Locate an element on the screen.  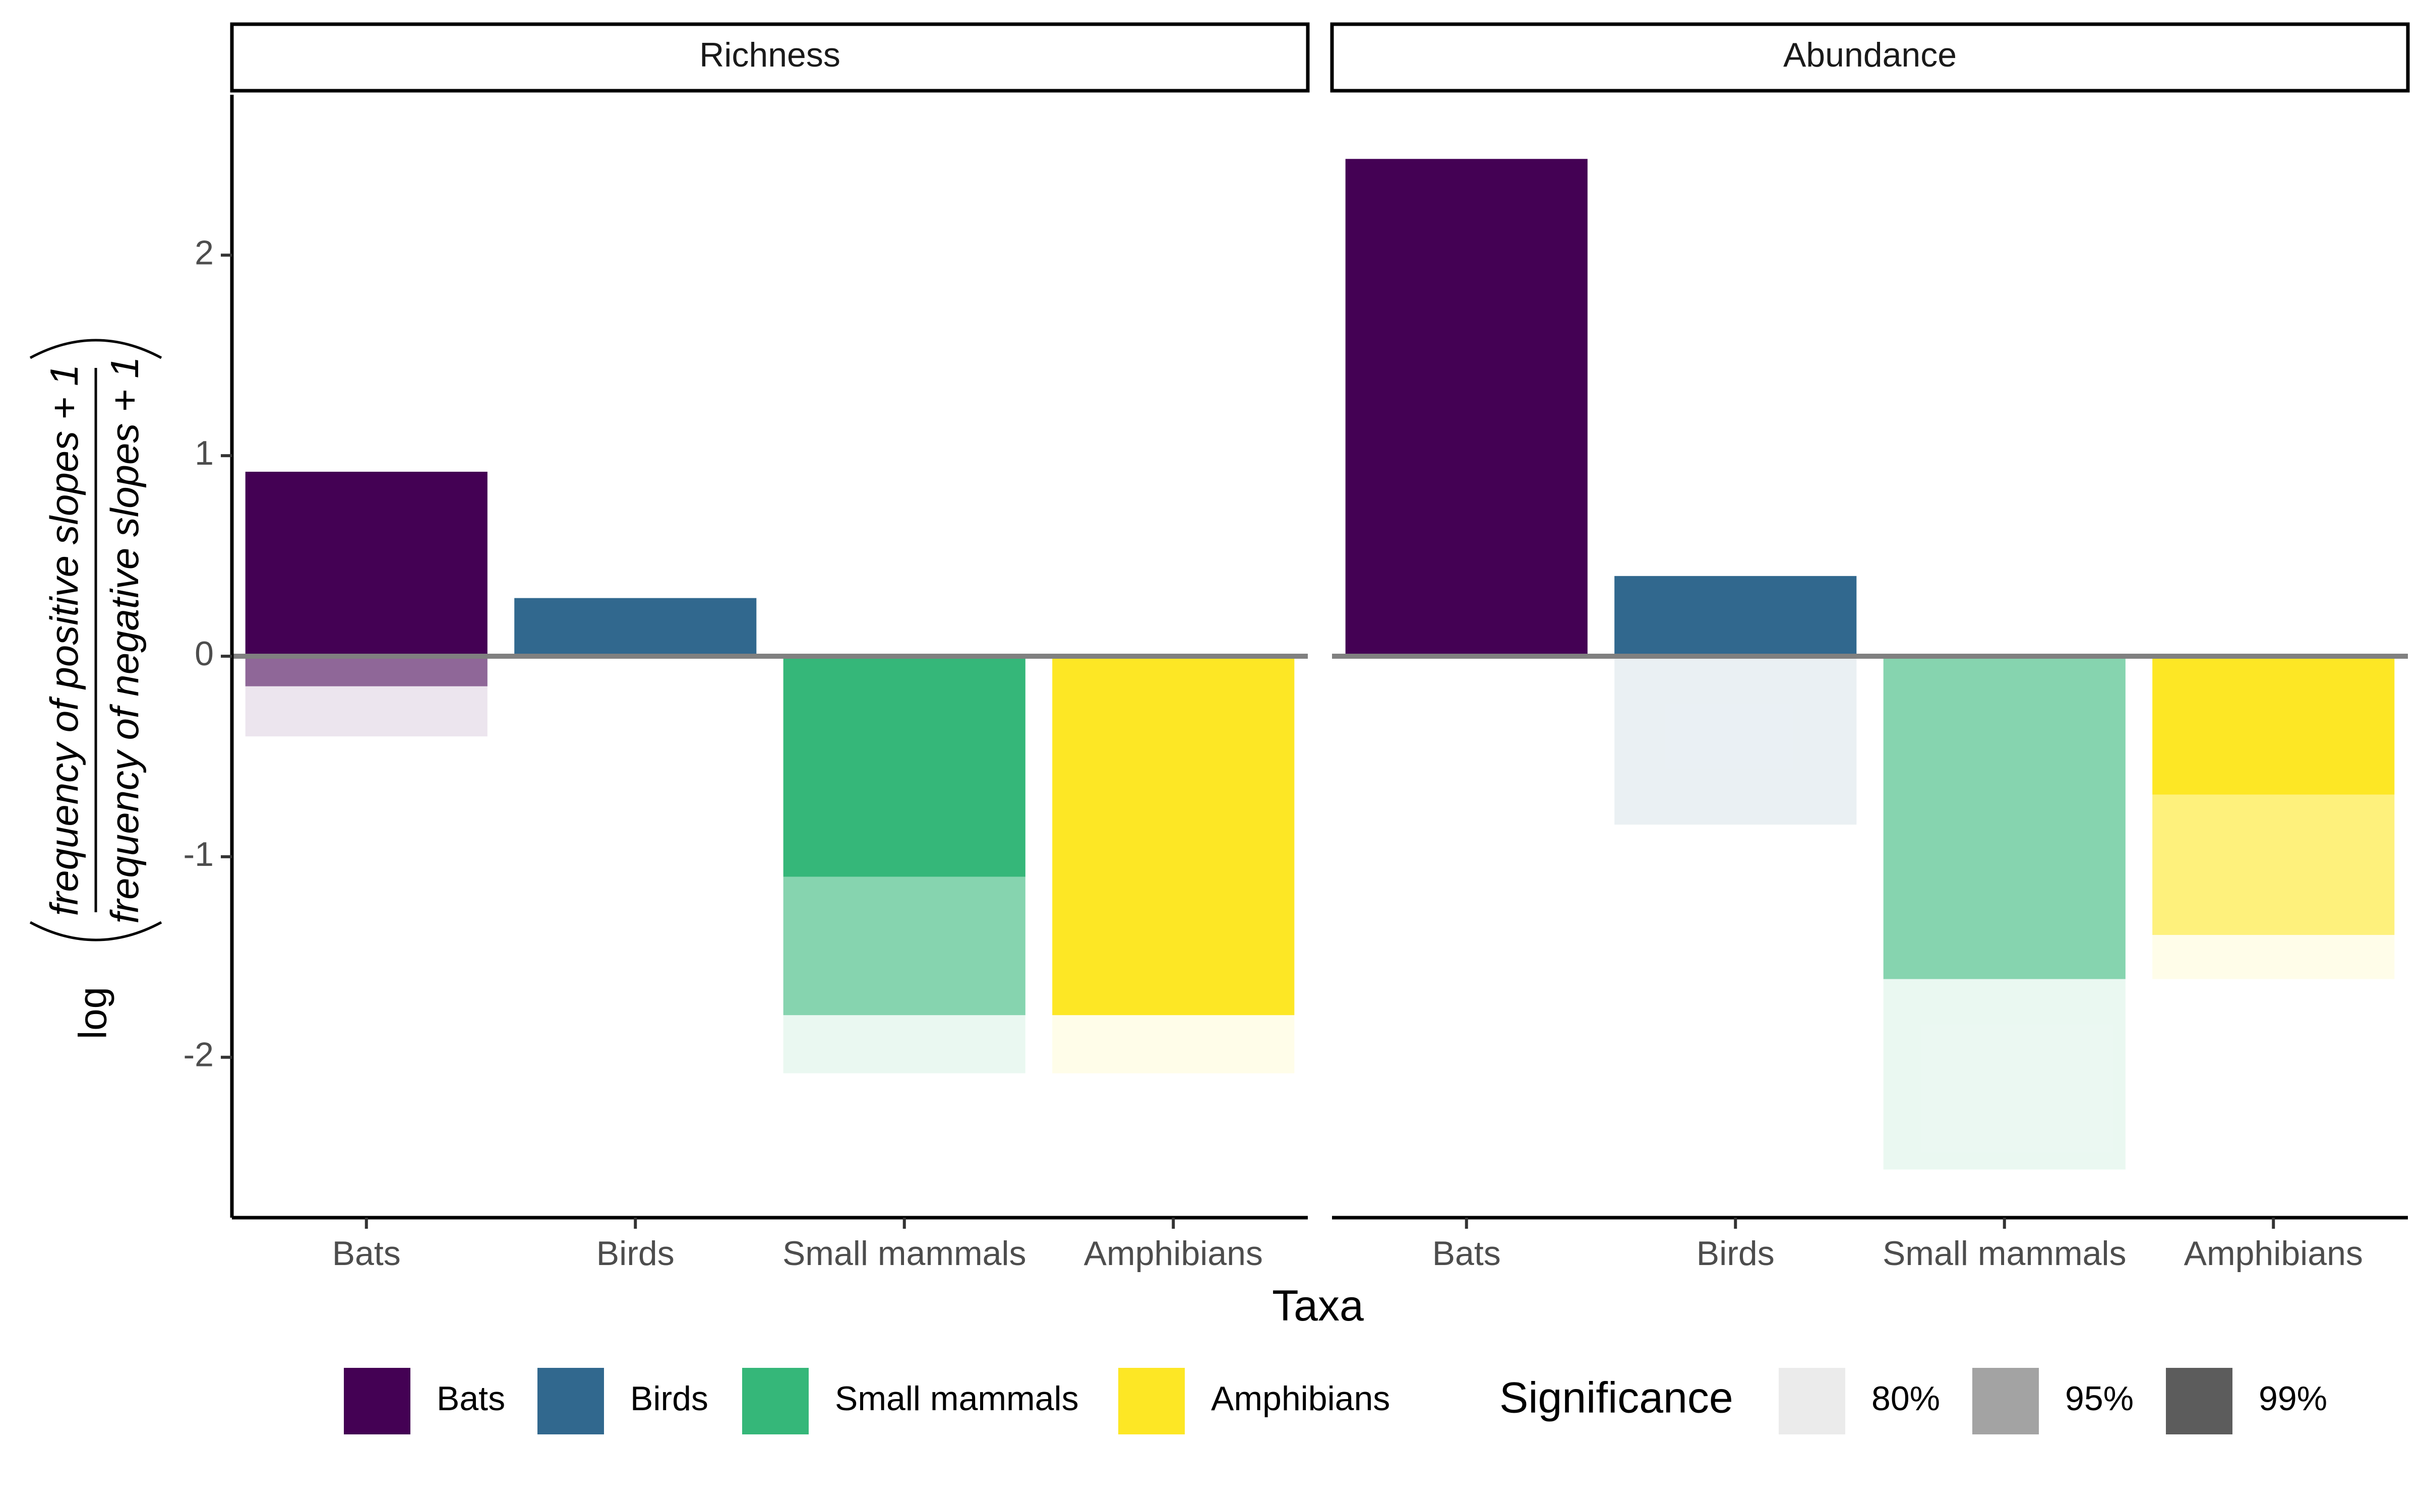
y-tick-label: 0 is located at coordinates (204, 654).